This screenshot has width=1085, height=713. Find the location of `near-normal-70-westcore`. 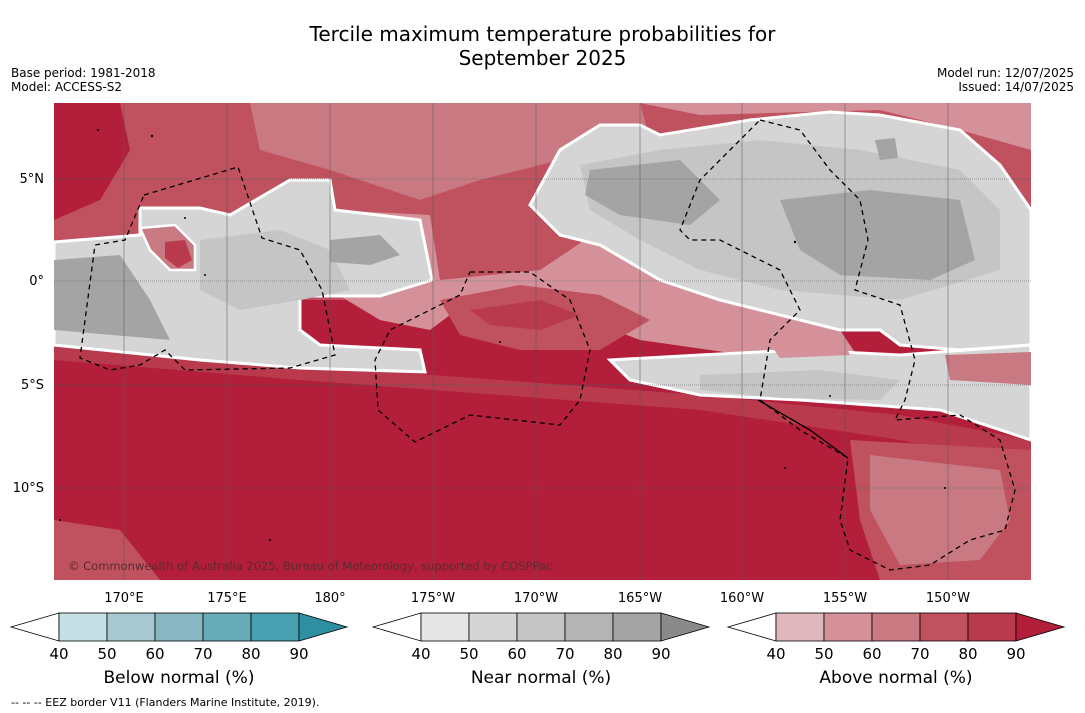

near-normal-70-westcore is located at coordinates (365, 250).